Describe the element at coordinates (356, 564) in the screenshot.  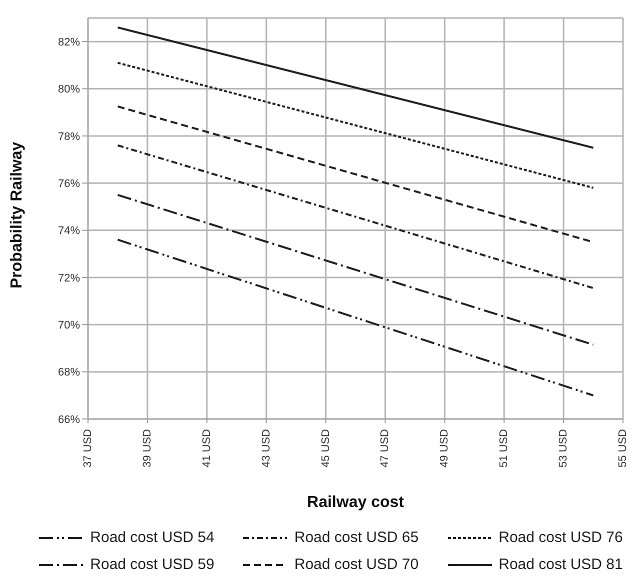
I see `legend-label: Road cost USD 70` at that location.